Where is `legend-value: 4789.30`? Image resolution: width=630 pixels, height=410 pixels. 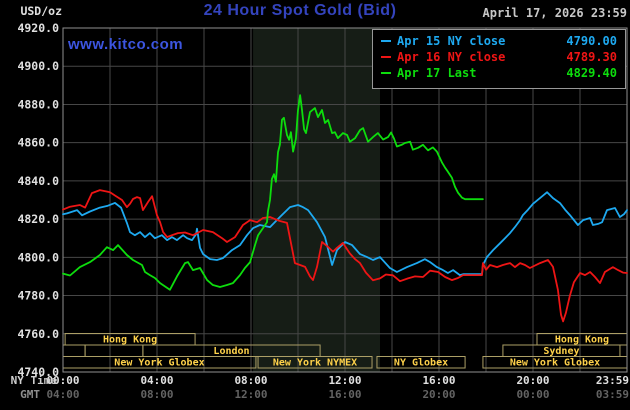
legend-value: 4789.30 is located at coordinates (591, 57).